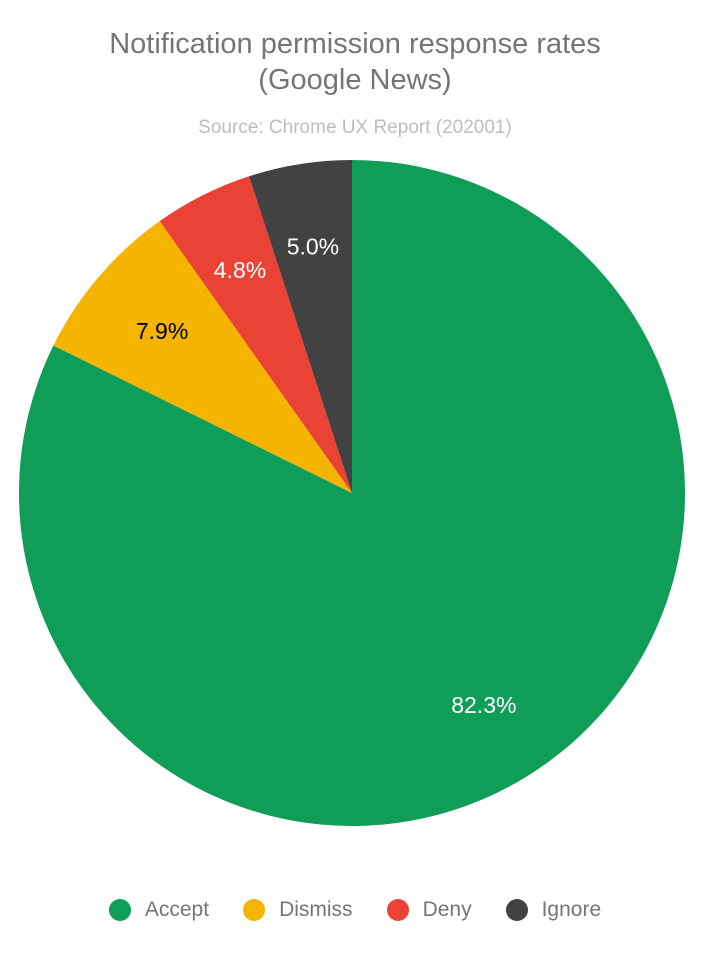 This screenshot has height=964, width=710. I want to click on legend-label: Accept, so click(177, 909).